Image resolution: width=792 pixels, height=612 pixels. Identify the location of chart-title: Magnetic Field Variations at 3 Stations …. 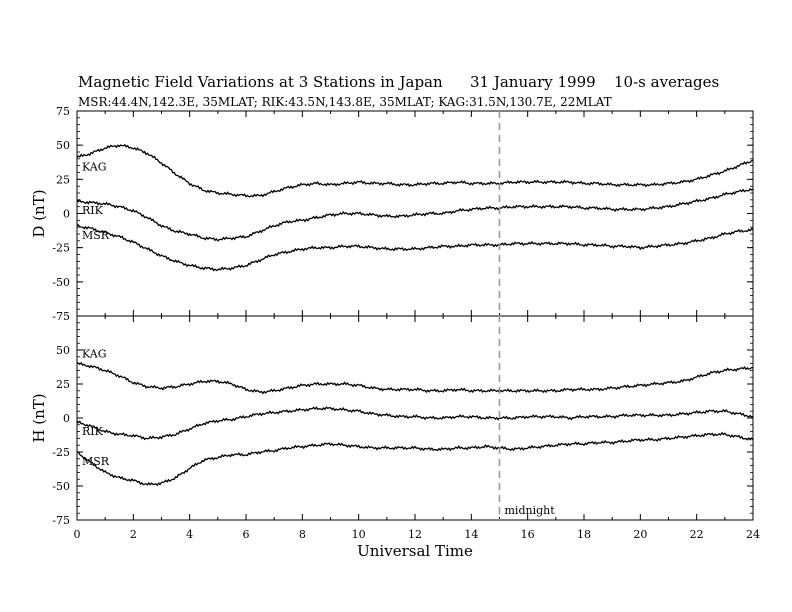
(260, 82).